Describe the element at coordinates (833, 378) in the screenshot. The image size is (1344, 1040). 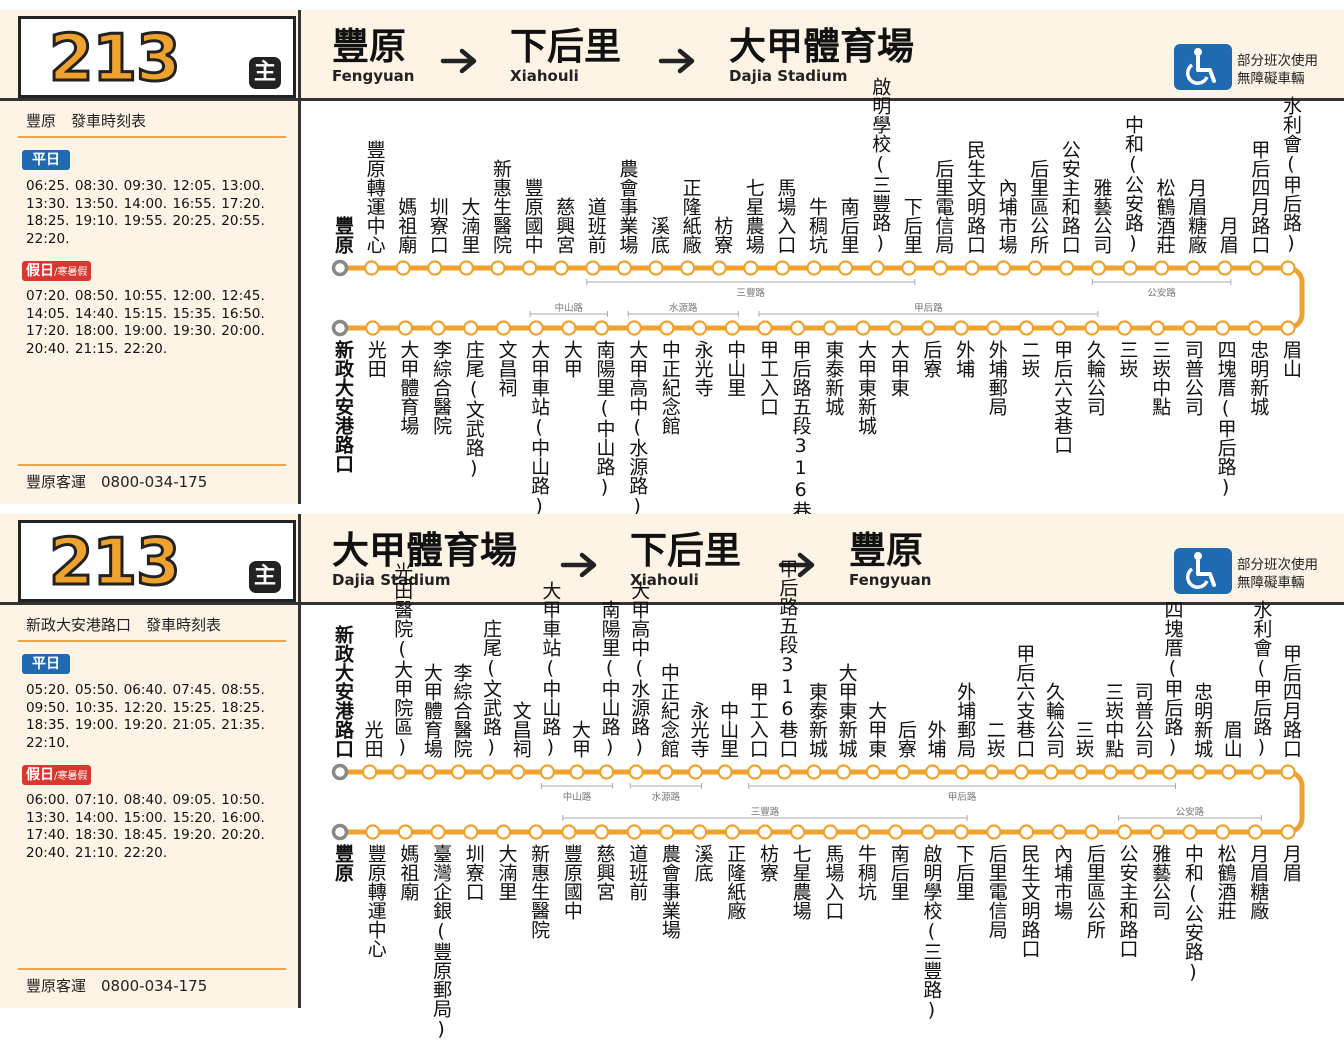
I see `stop-label: 東泰新城` at that location.